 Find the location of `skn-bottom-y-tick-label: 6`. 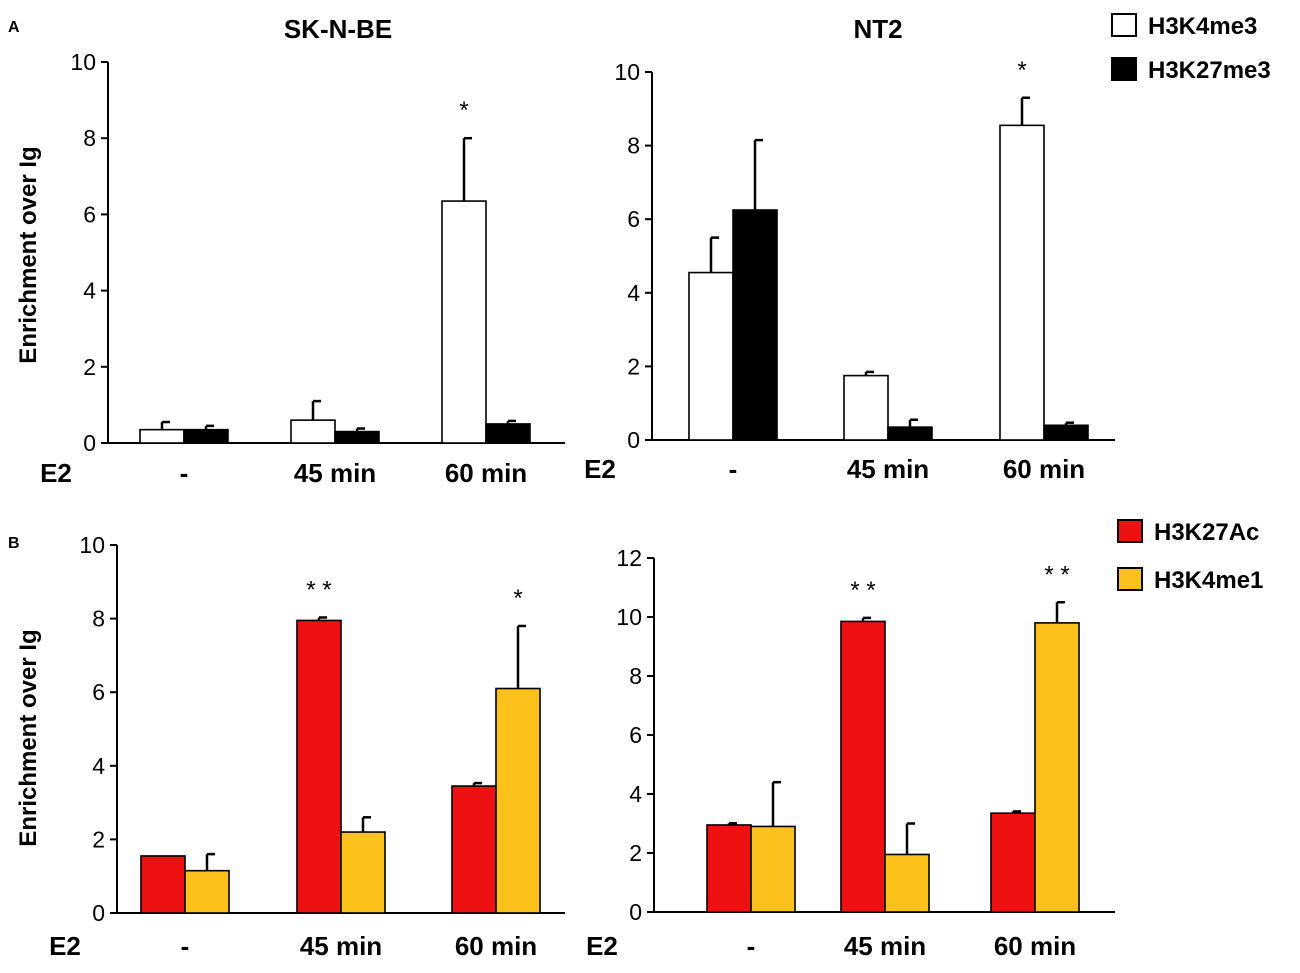

skn-bottom-y-tick-label: 6 is located at coordinates (98, 692).